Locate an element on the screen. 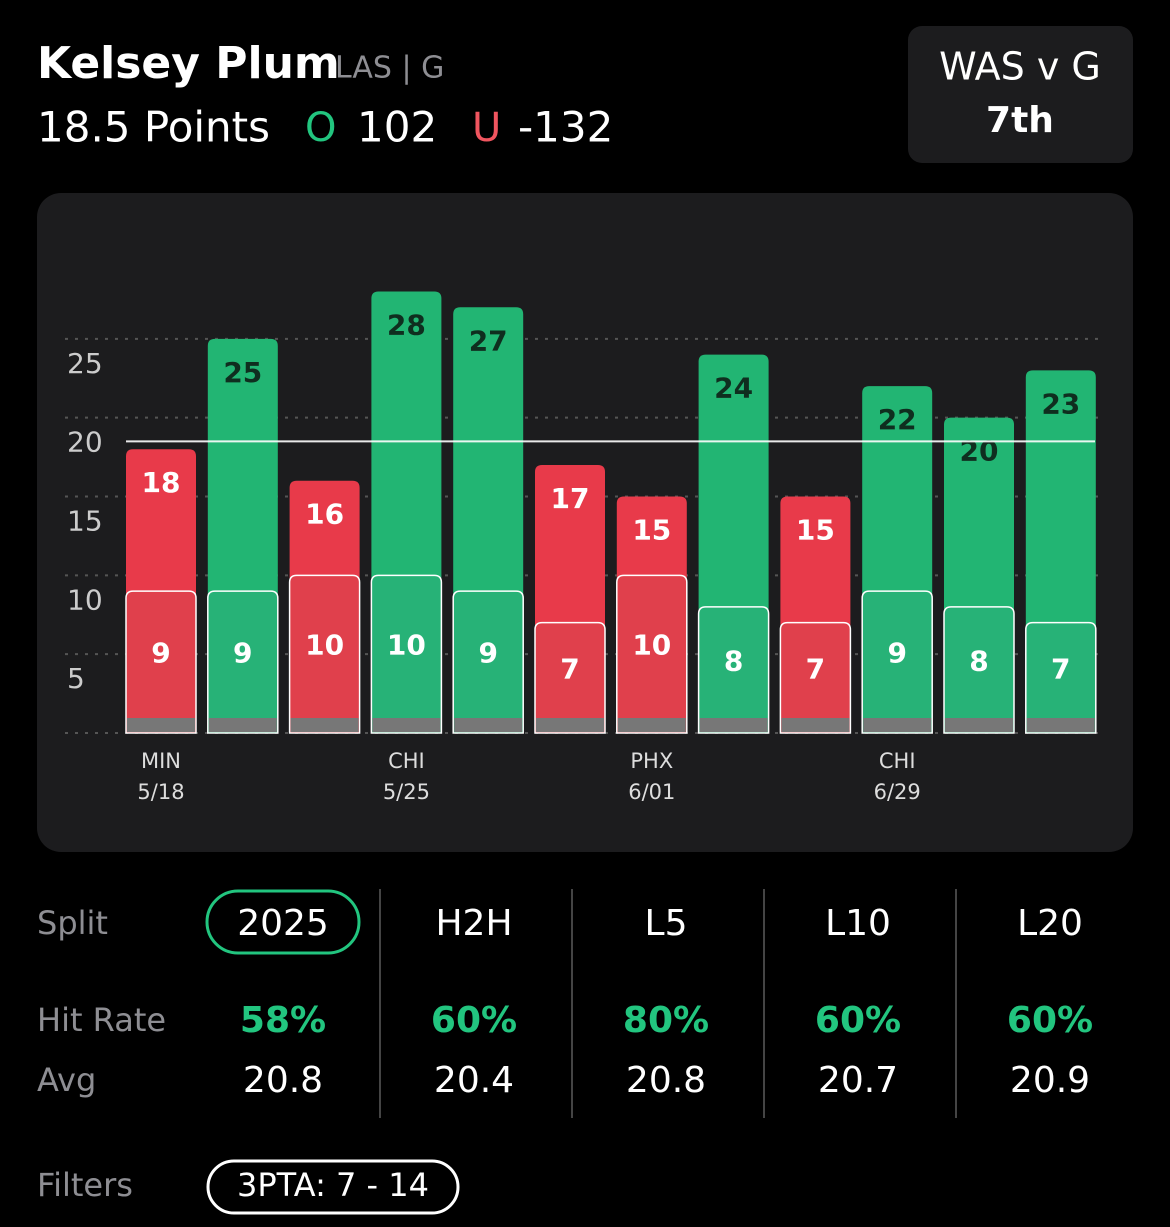 This screenshot has height=1227, width=1170. split-column: L10 is located at coordinates (858, 923).